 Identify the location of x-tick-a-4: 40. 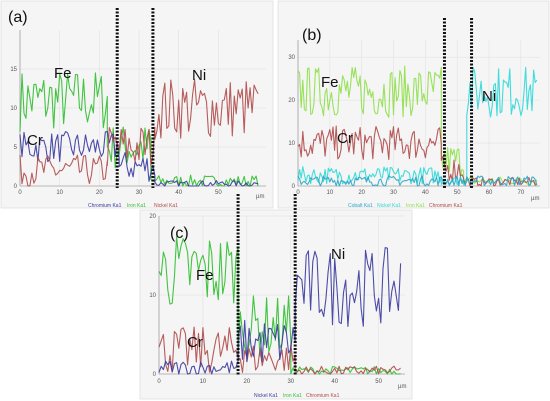
(178, 193).